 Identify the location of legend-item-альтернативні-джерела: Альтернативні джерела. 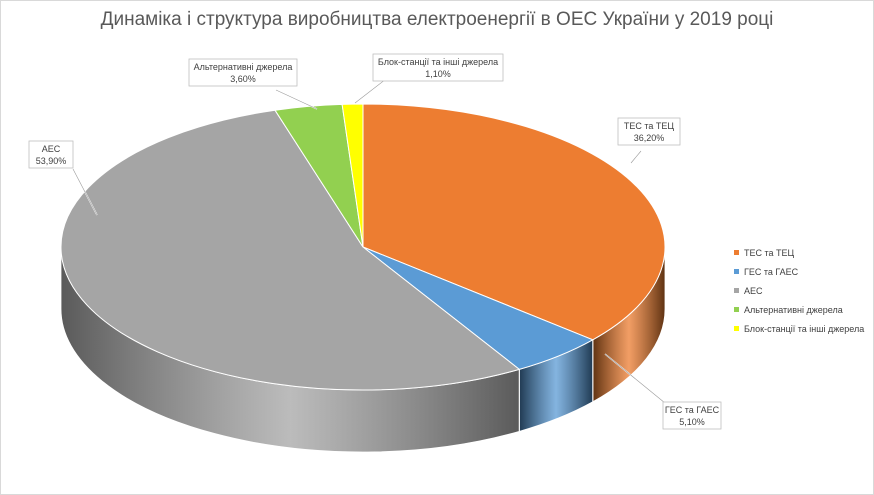
(799, 309).